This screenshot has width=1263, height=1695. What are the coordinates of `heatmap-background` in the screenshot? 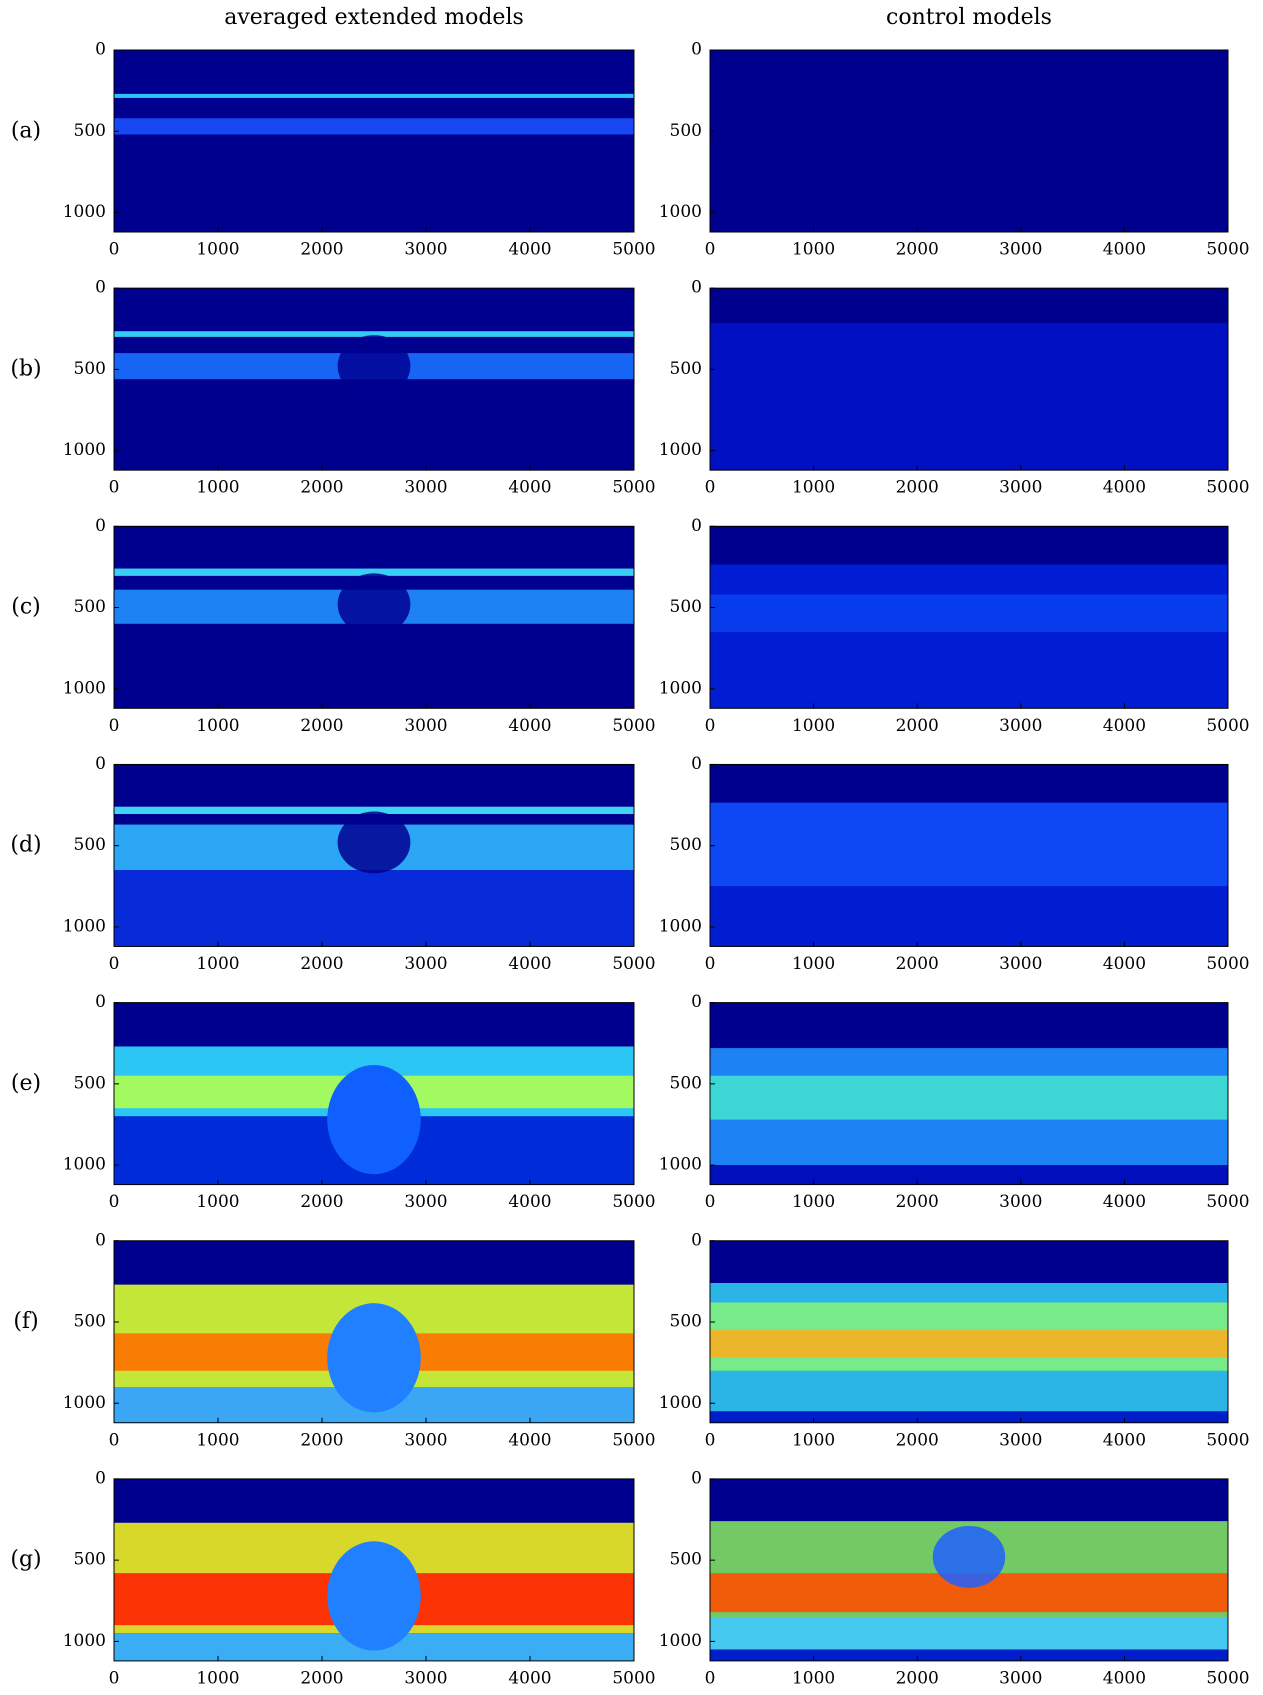 It's located at (374, 141).